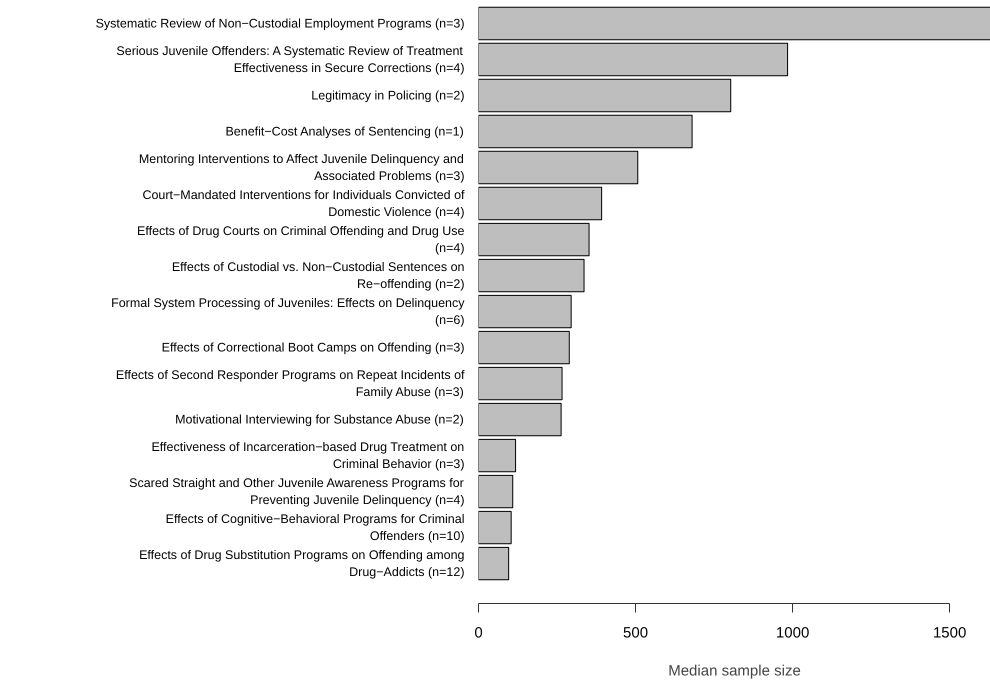  What do you see at coordinates (949, 633) in the screenshot?
I see `x-tick-label: 1500` at bounding box center [949, 633].